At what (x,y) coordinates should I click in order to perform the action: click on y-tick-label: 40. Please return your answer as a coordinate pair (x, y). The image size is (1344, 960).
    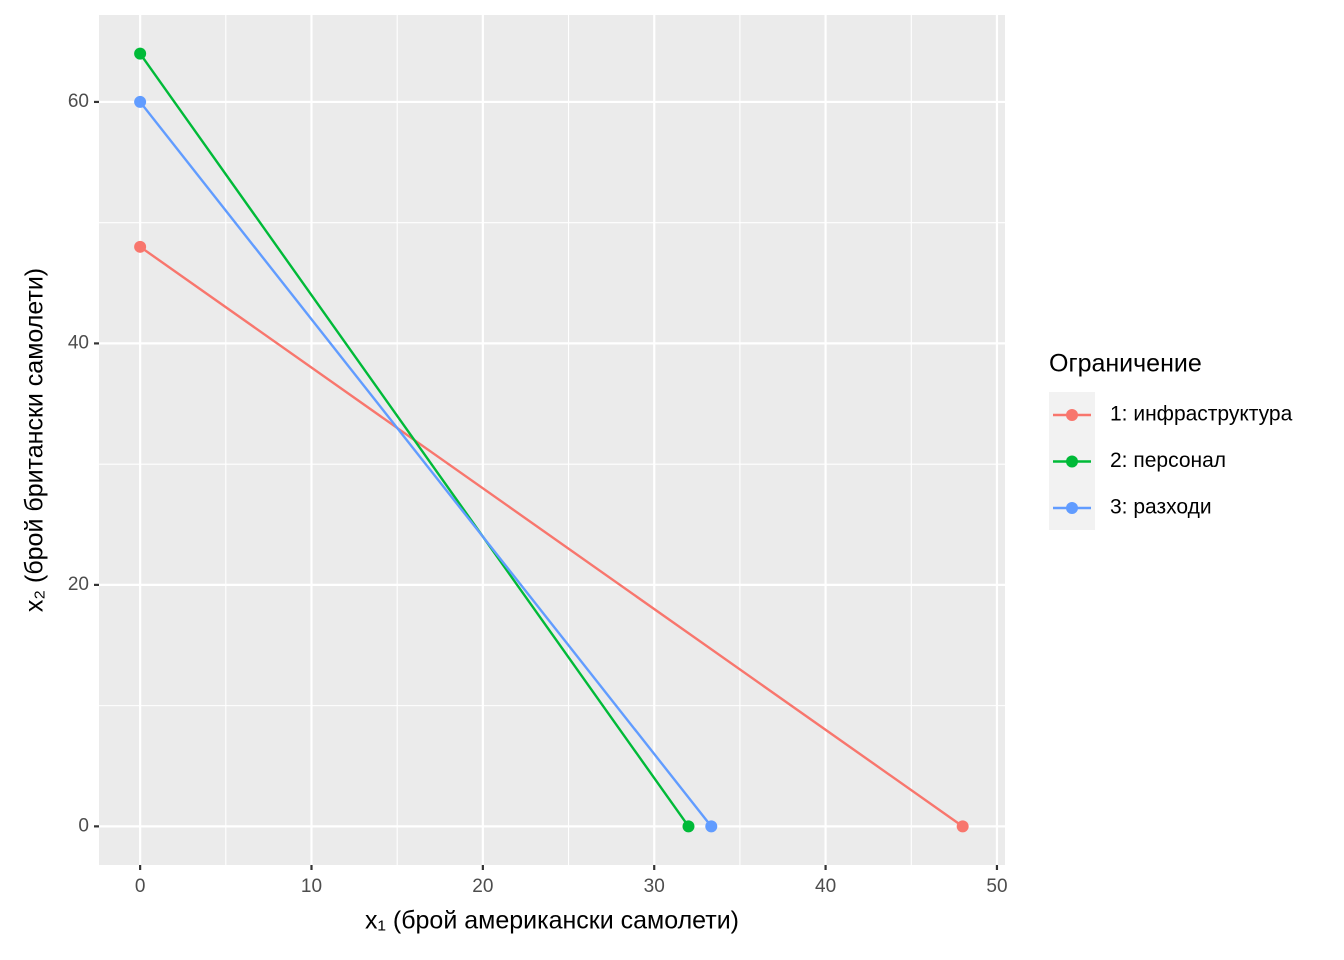
    Looking at the image, I should click on (78, 342).